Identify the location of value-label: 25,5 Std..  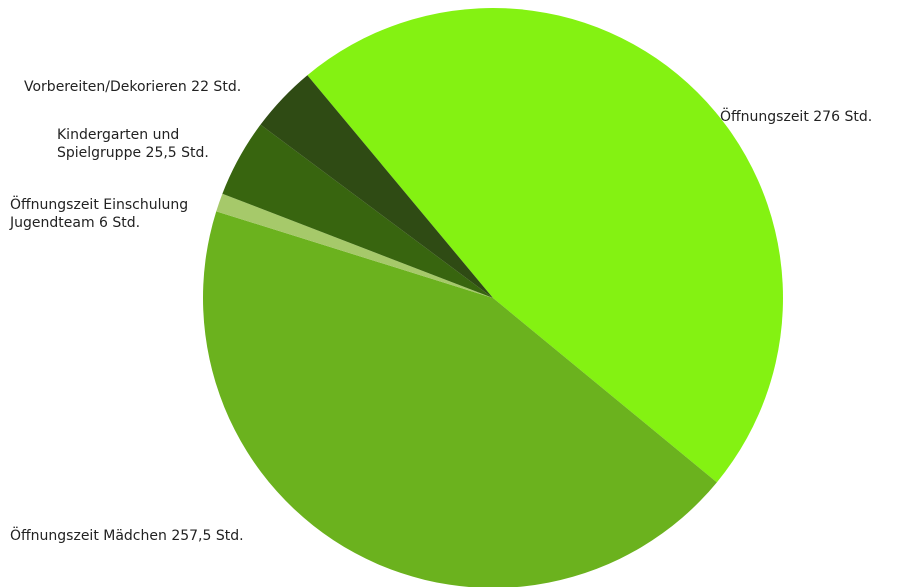
(177, 153).